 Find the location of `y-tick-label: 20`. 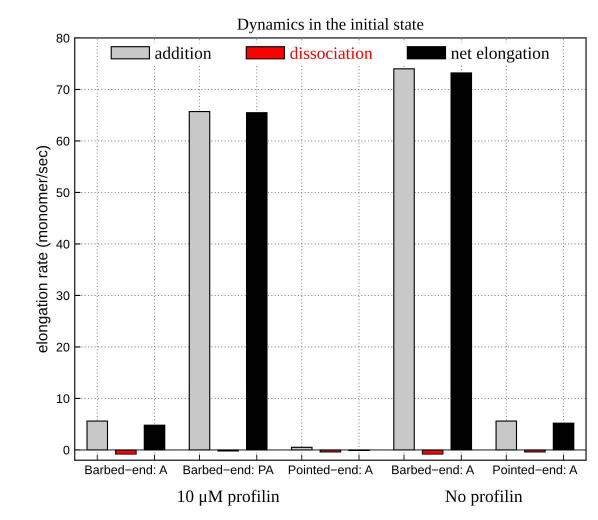

y-tick-label: 20 is located at coordinates (63, 347).